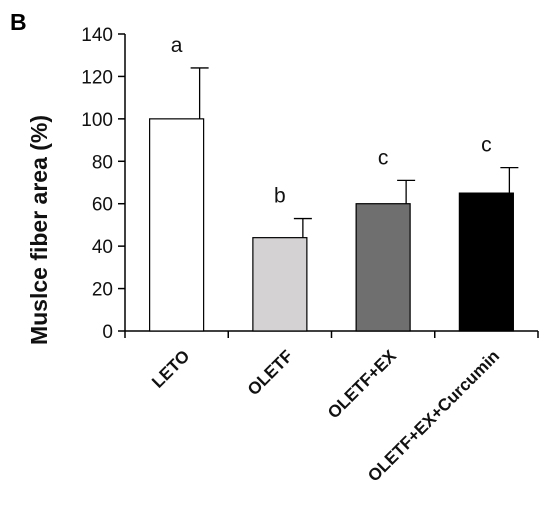 The width and height of the screenshot is (550, 523). What do you see at coordinates (97, 120) in the screenshot?
I see `y-tick-label: 100` at bounding box center [97, 120].